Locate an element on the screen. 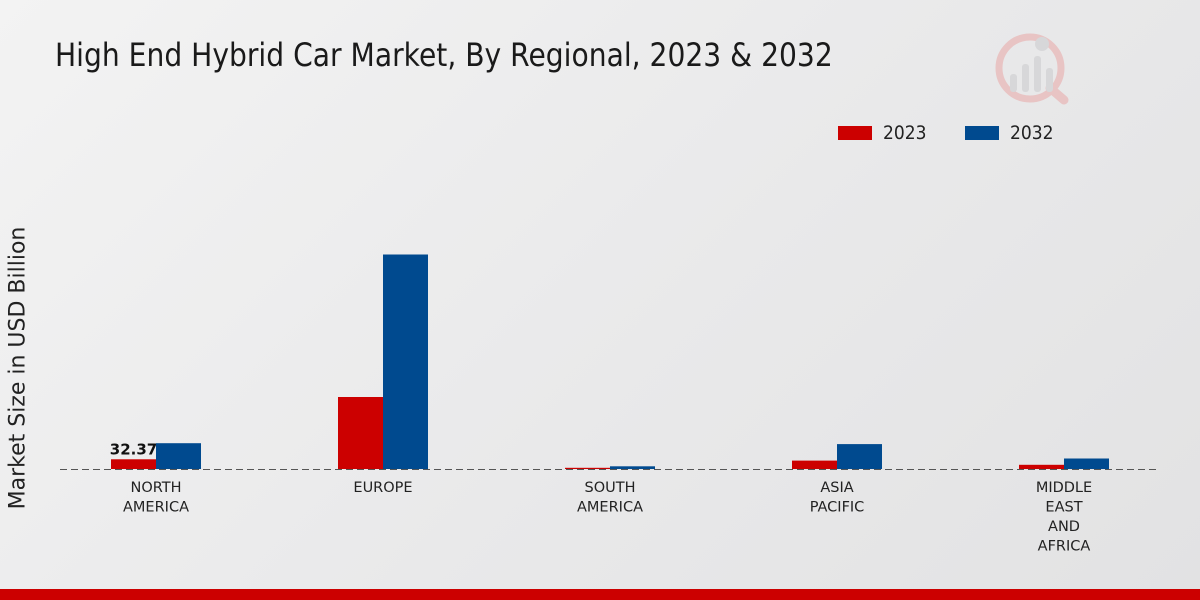  legend-swatch-2032 is located at coordinates (982, 133).